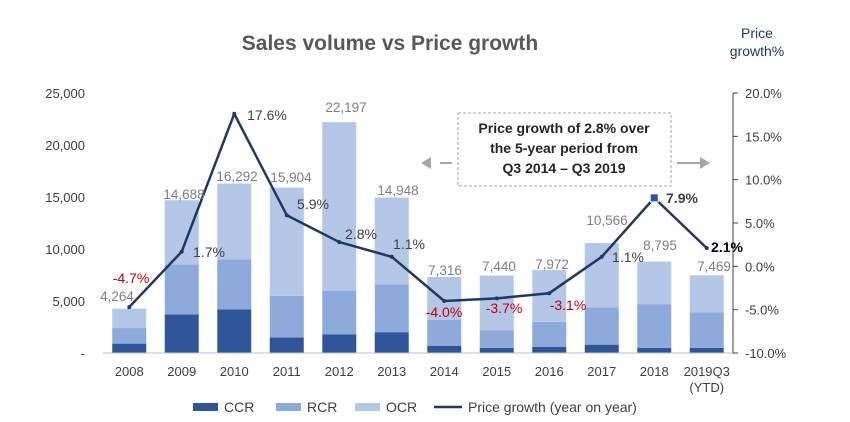  I want to click on x-axis-tick-label: 2017, so click(601, 371).